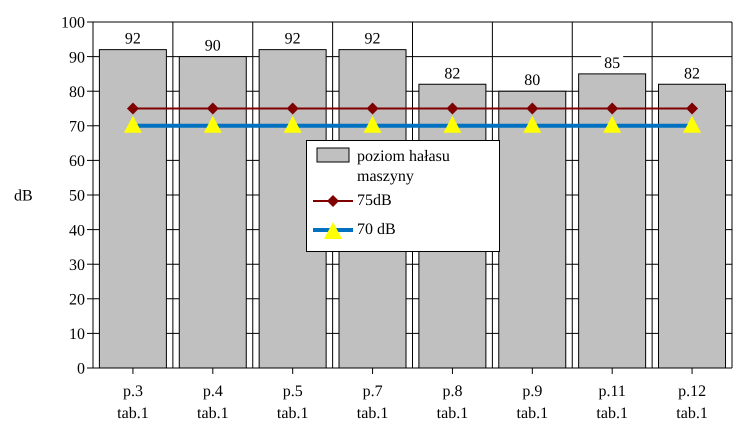 The width and height of the screenshot is (744, 448). I want to click on y-tick-label: 30, so click(77, 265).